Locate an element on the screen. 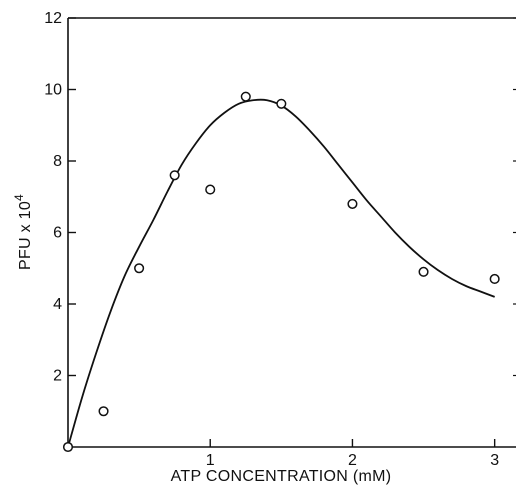 Image resolution: width=519 pixels, height=487 pixels. x-tick-label: 1 is located at coordinates (210, 460).